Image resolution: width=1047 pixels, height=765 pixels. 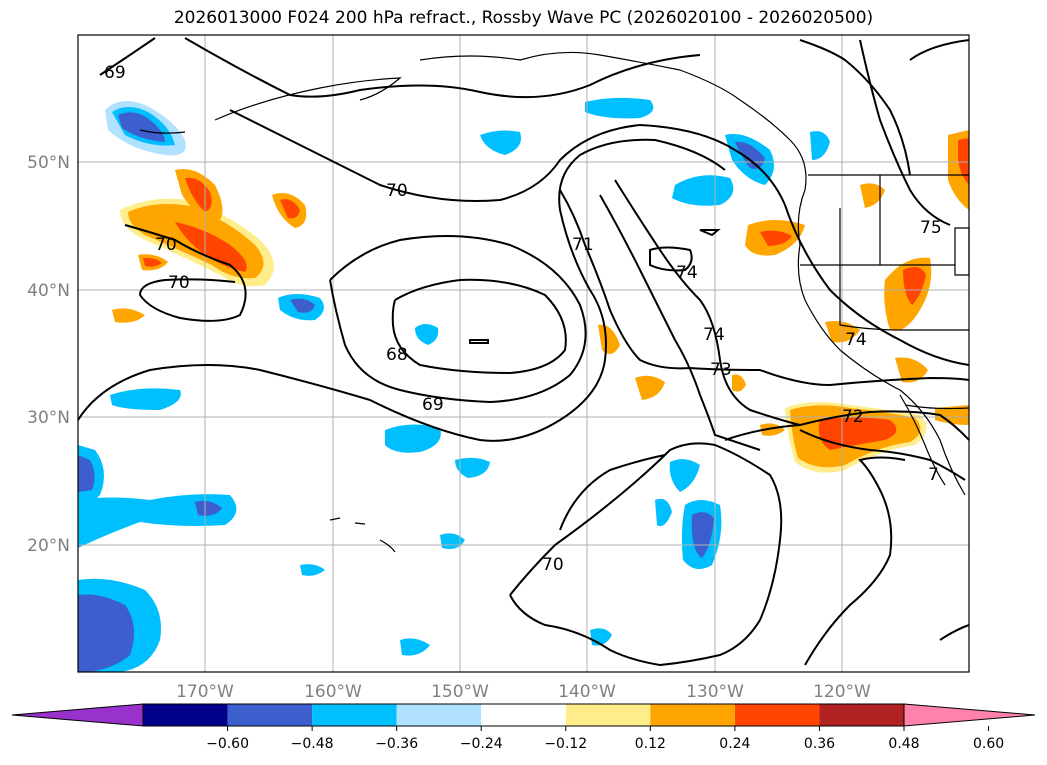 What do you see at coordinates (460, 692) in the screenshot?
I see `lon-label: 150°W` at bounding box center [460, 692].